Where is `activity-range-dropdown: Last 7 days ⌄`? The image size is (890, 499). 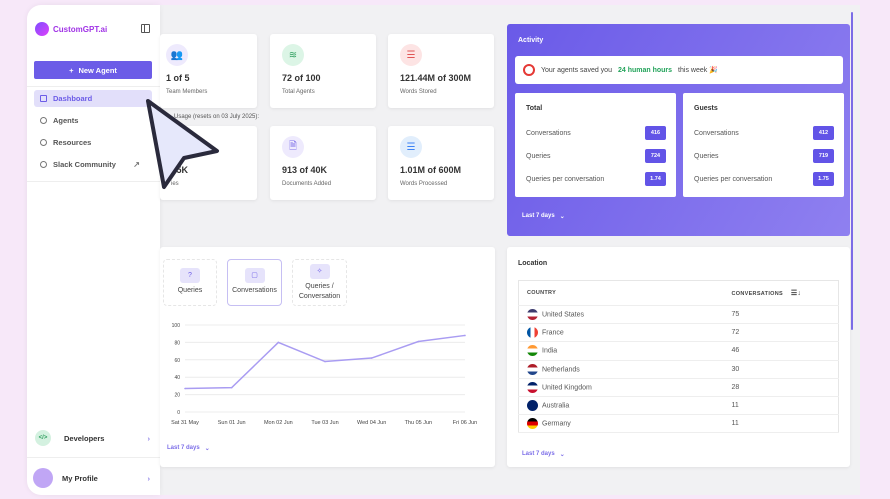
activity-range-dropdown: Last 7 days ⌄ is located at coordinates (543, 216).